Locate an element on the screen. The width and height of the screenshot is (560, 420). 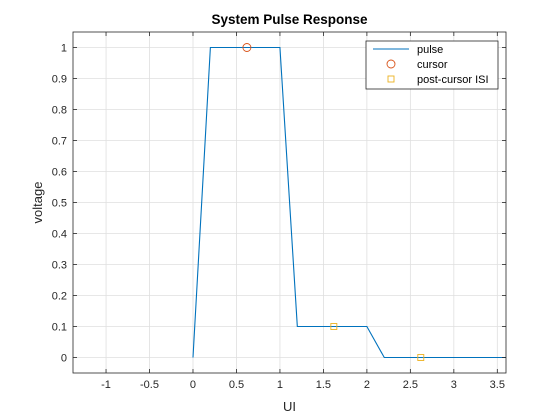
x-tick-label: 2.5 is located at coordinates (410, 385).